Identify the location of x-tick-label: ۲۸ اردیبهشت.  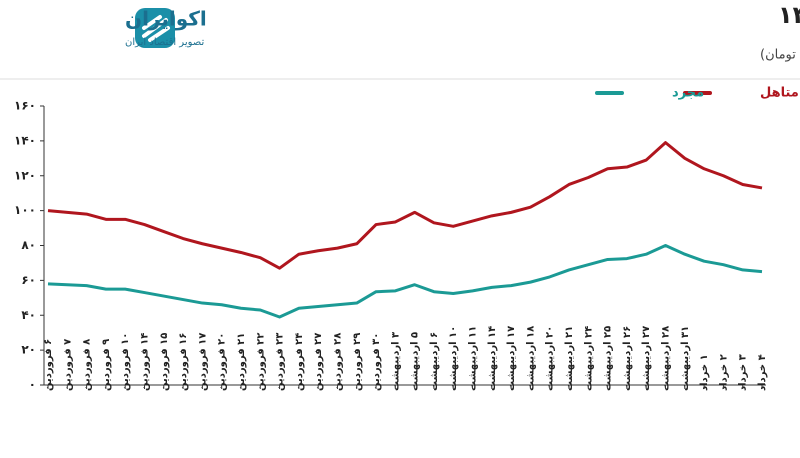
(666, 358).